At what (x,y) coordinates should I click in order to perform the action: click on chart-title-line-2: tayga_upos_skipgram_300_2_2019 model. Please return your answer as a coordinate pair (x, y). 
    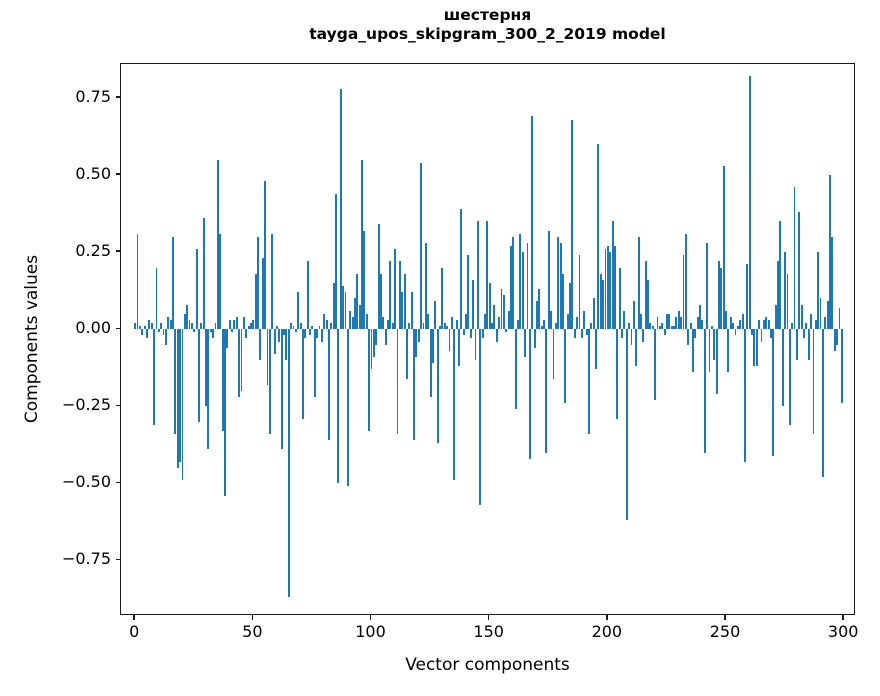
    Looking at the image, I should click on (487, 34).